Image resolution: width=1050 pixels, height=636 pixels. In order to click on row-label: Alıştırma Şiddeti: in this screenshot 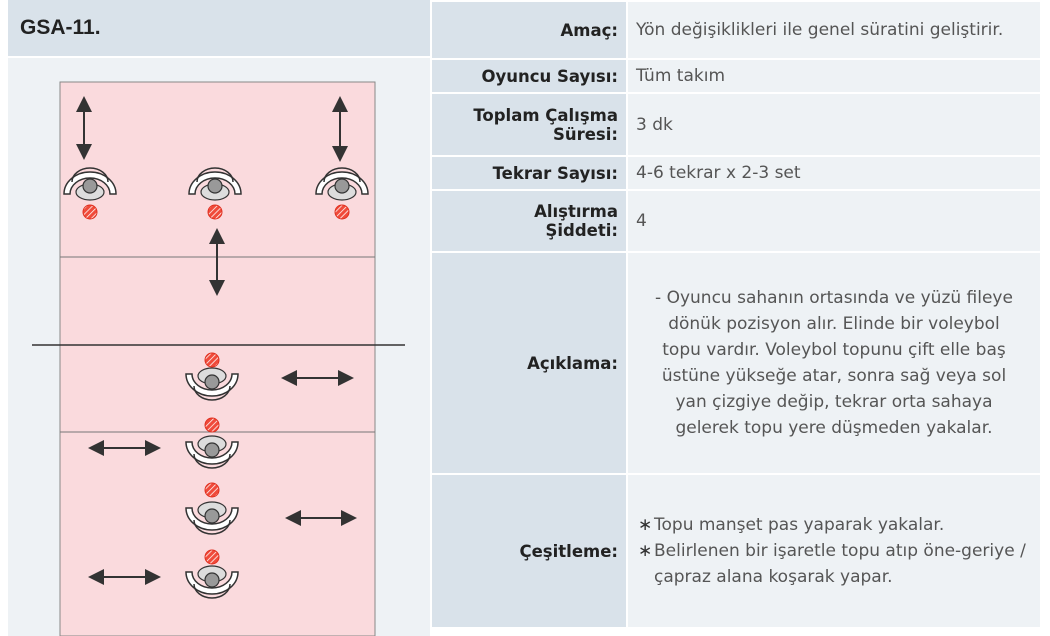, I will do `click(529, 221)`.